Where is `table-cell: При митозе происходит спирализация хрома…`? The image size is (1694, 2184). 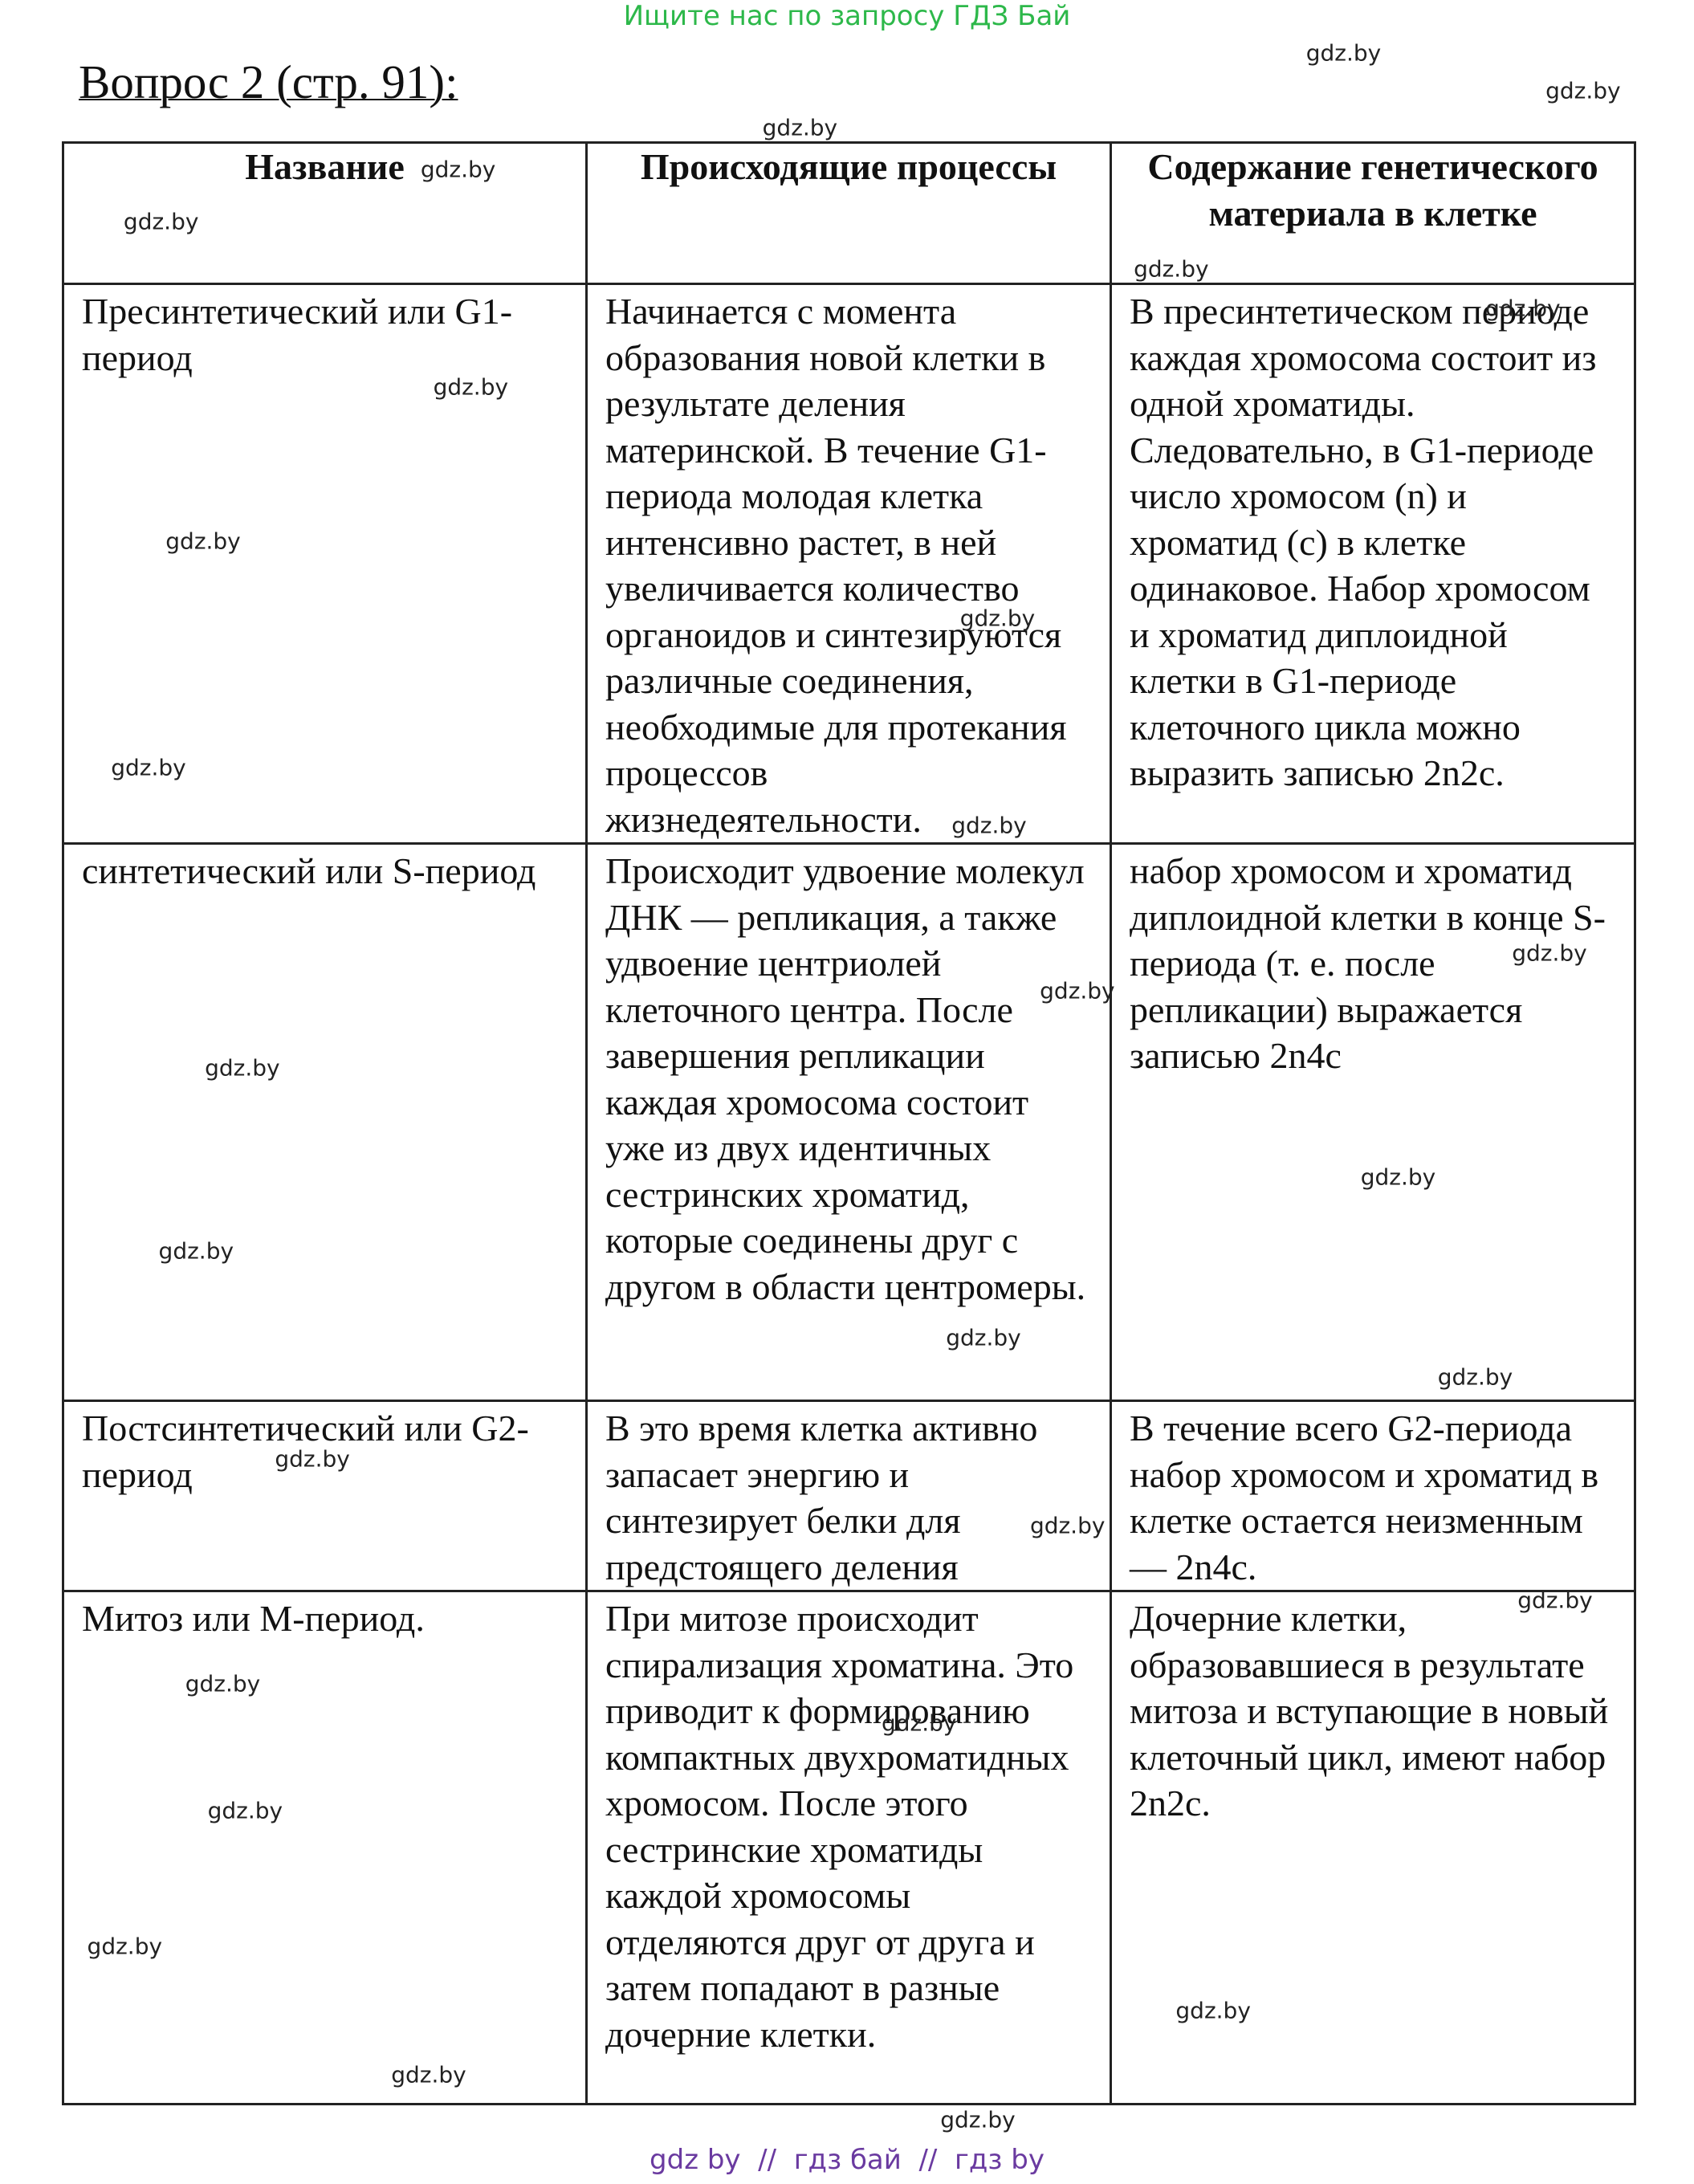
table-cell: При митозе происходит спирализация хрома… is located at coordinates (849, 1847).